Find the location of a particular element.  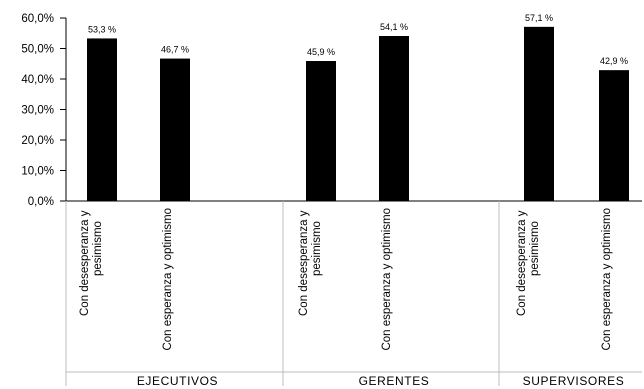

data-label: 46,7 % is located at coordinates (175, 50).